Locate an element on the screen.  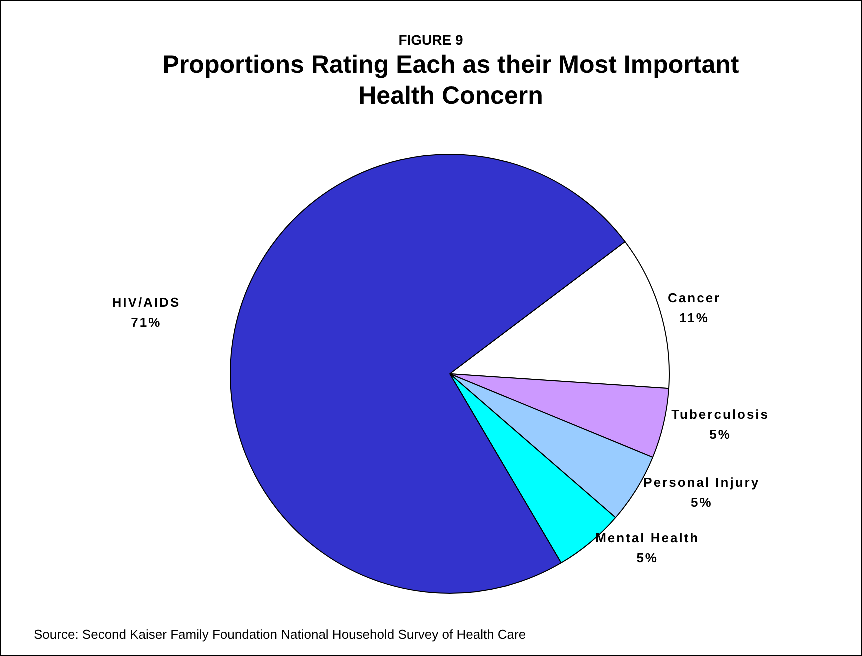
chart-title: FIGURE 9 is located at coordinates (431, 40).